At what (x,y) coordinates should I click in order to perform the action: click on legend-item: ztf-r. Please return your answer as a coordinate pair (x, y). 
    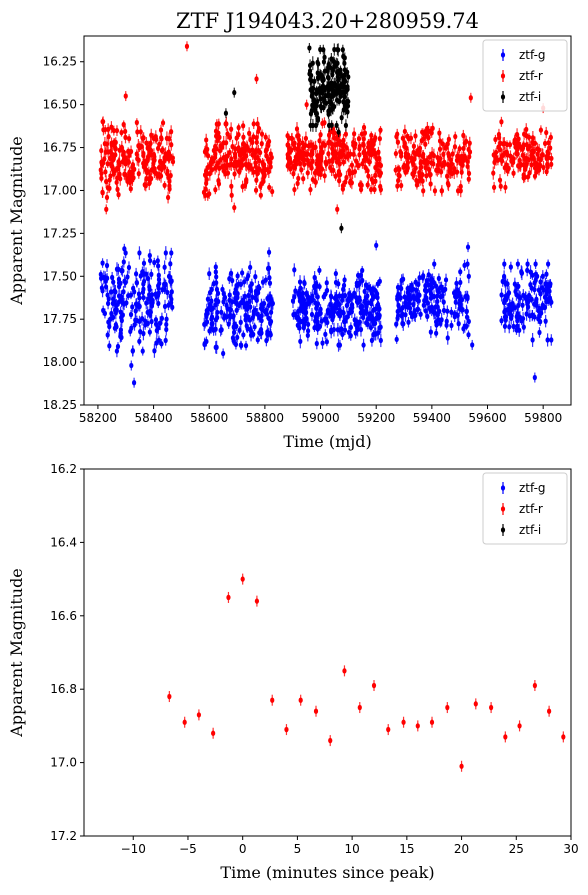
    Looking at the image, I should click on (521, 509).